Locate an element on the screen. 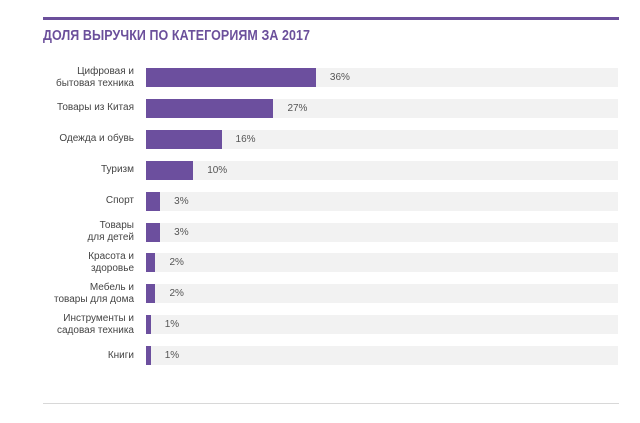  category-label: Книги is located at coordinates (121, 356).